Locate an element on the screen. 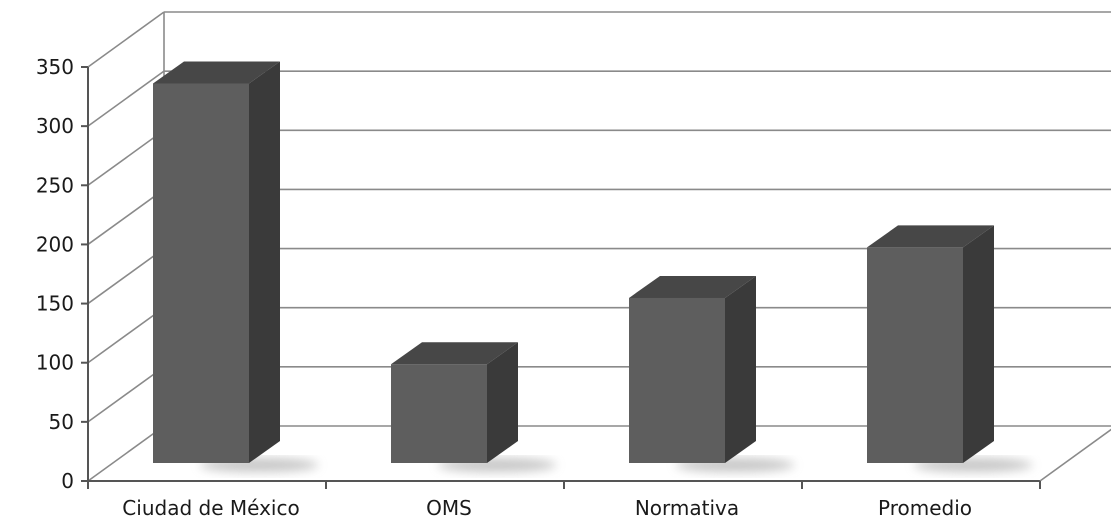  y-tick-label: 200 is located at coordinates (55, 244).